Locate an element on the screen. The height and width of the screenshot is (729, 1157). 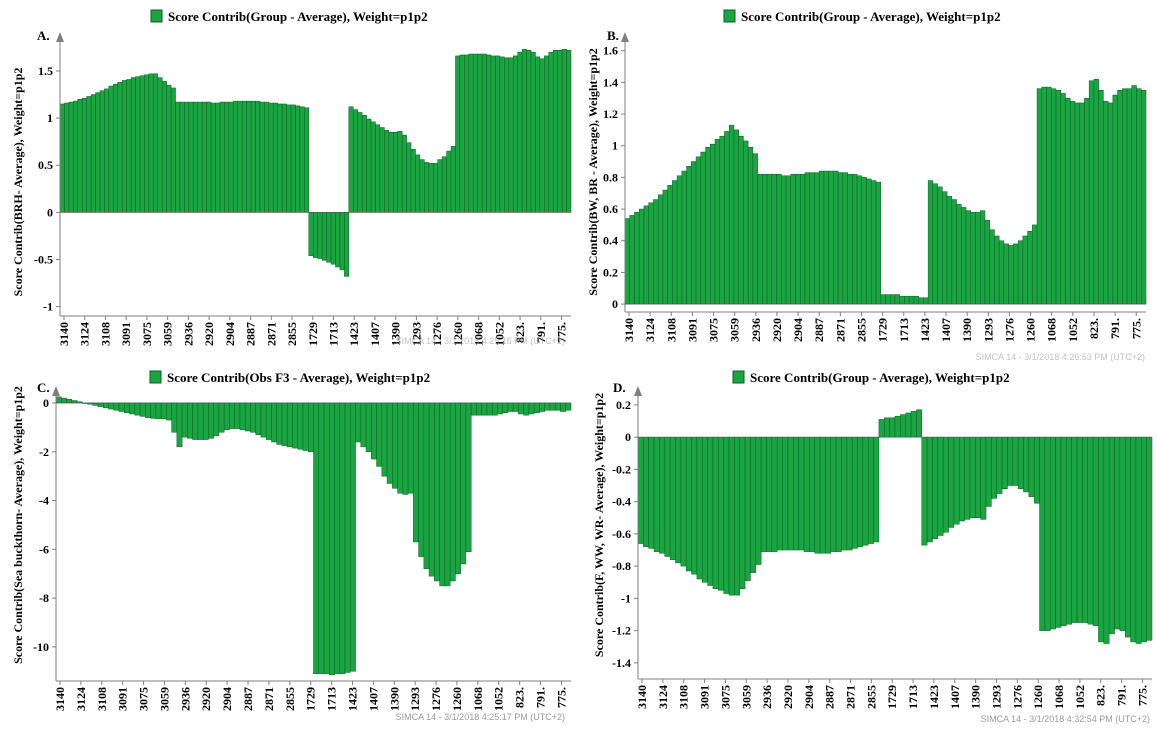
x-tick-label: 3124 is located at coordinates (663, 697).